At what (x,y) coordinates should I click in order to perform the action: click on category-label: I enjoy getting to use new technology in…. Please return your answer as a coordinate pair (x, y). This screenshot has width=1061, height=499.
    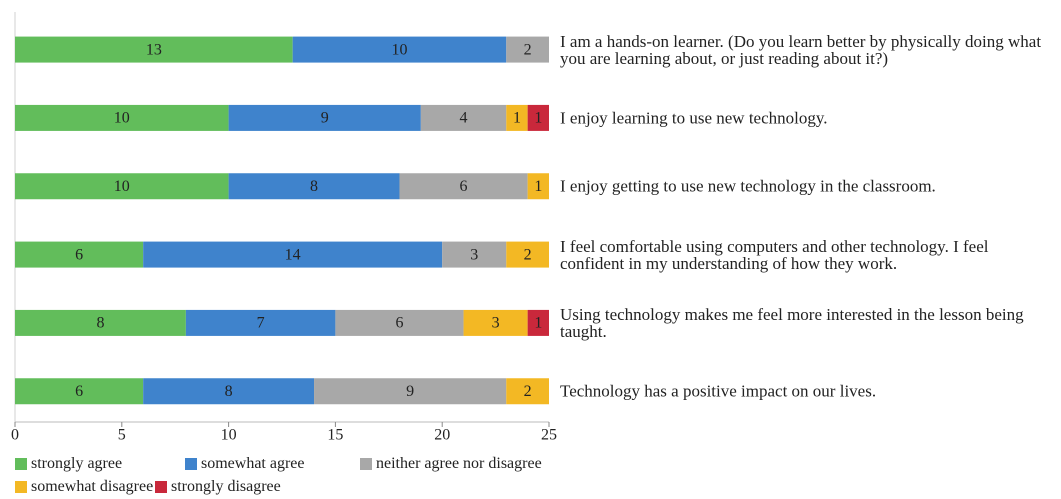
    Looking at the image, I should click on (748, 186).